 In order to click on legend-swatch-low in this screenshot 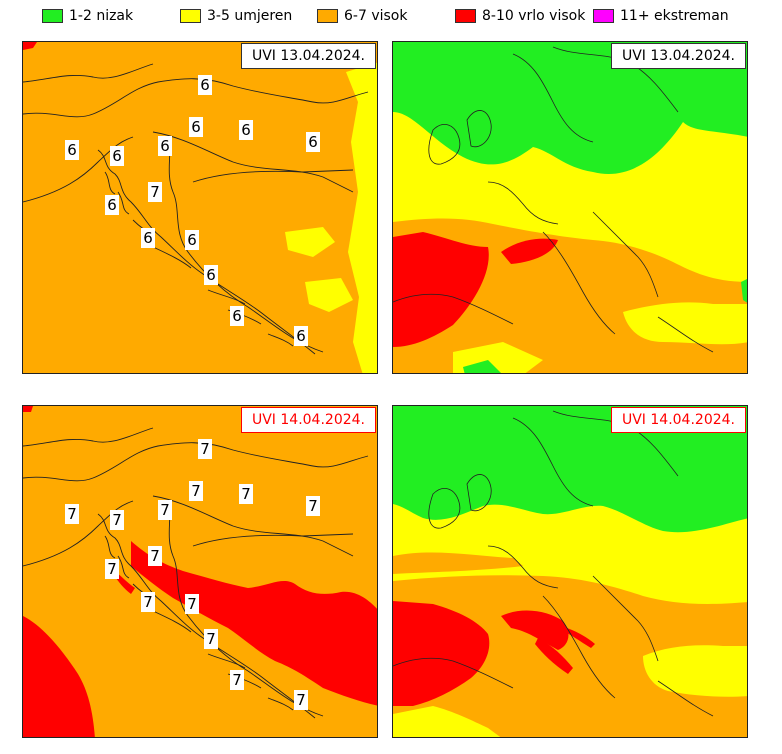, I will do `click(52, 16)`.